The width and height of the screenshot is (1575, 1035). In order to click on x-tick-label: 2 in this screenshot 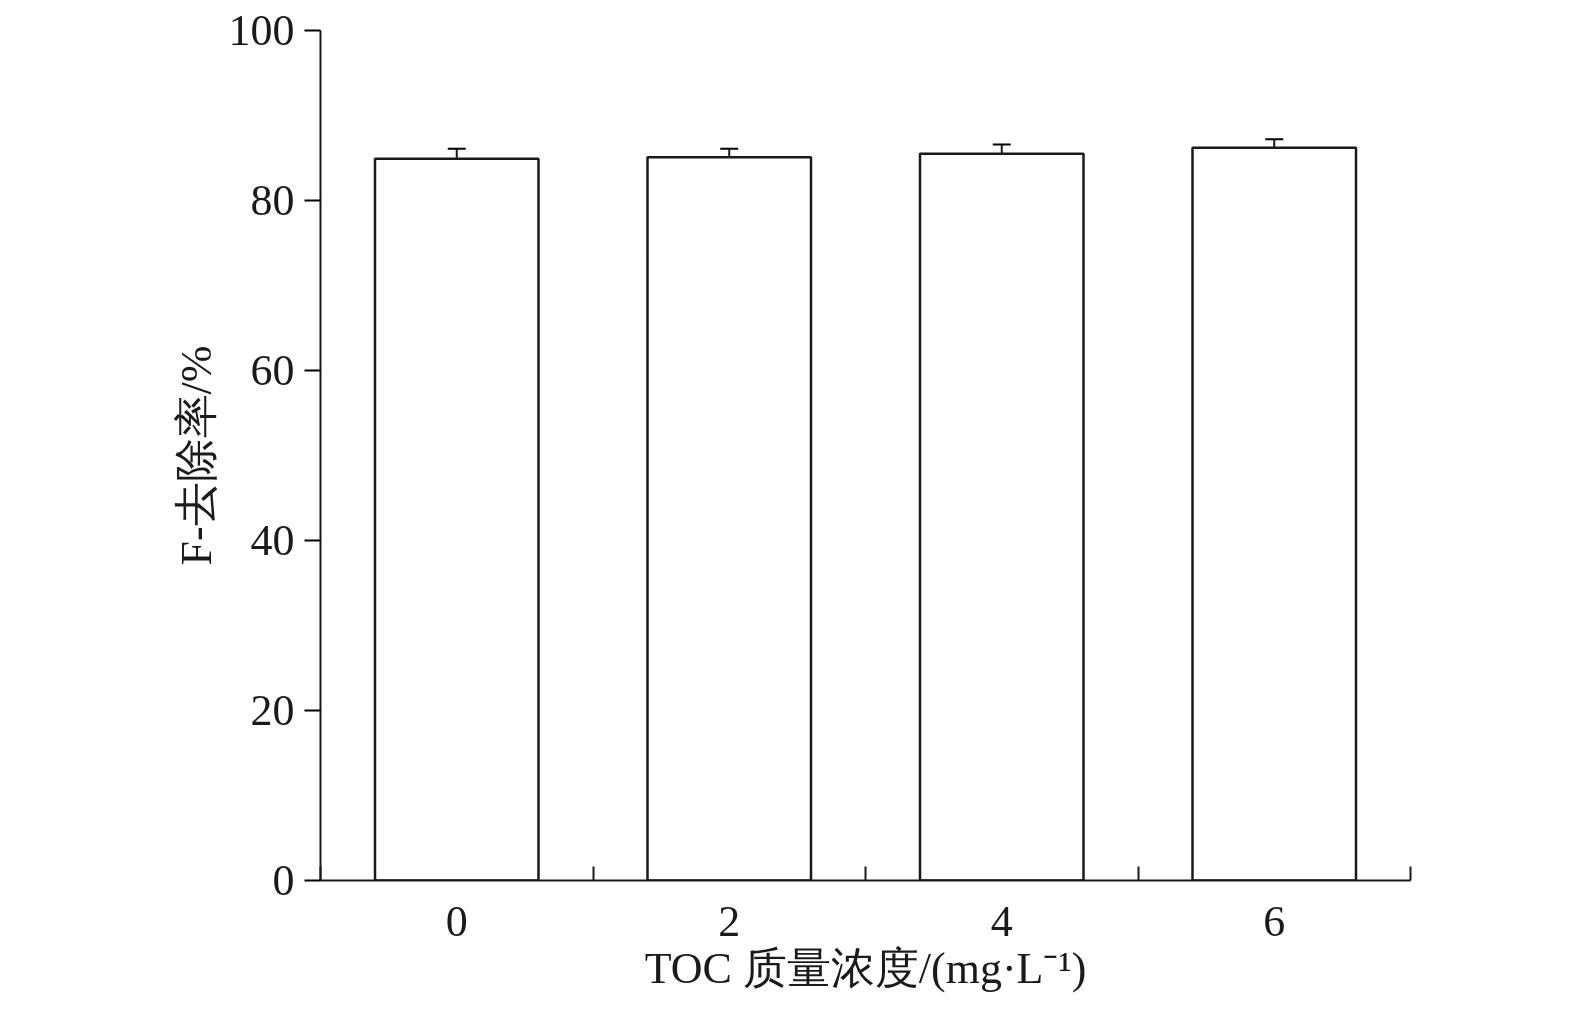, I will do `click(729, 921)`.